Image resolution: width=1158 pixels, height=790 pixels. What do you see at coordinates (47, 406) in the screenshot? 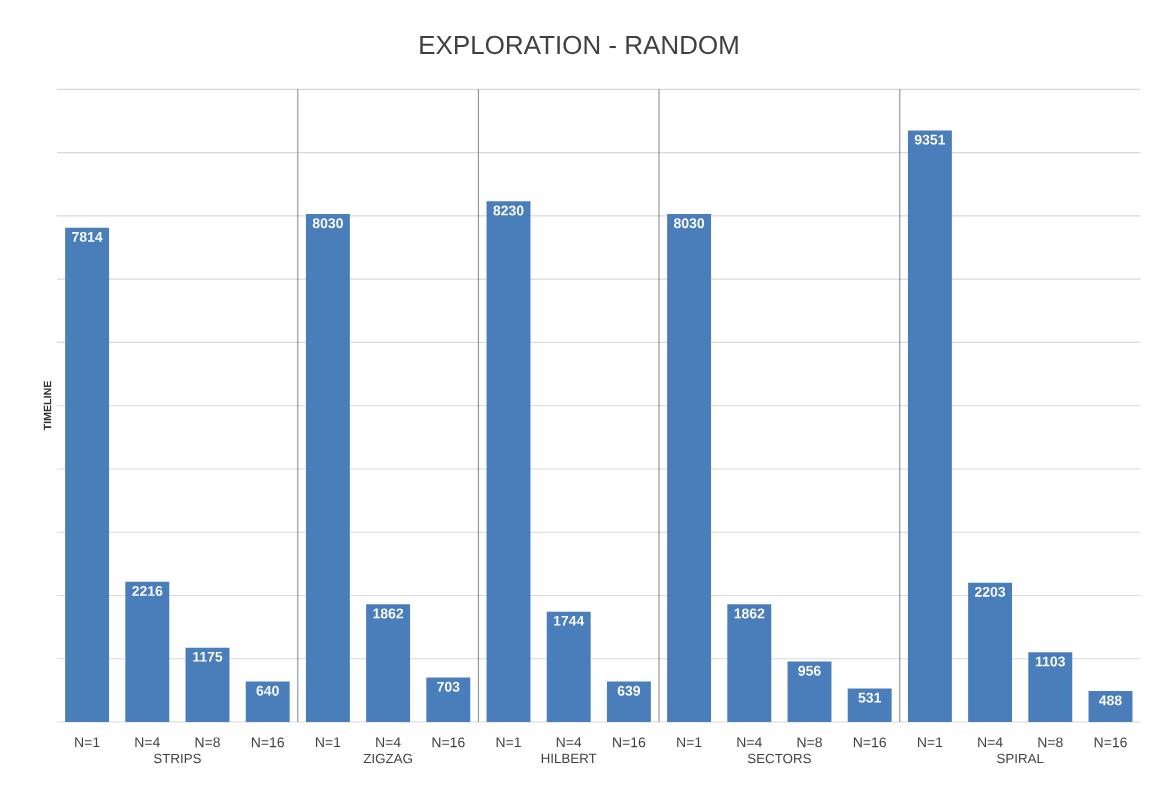
I see `y-axis-title: TIMELINE` at bounding box center [47, 406].